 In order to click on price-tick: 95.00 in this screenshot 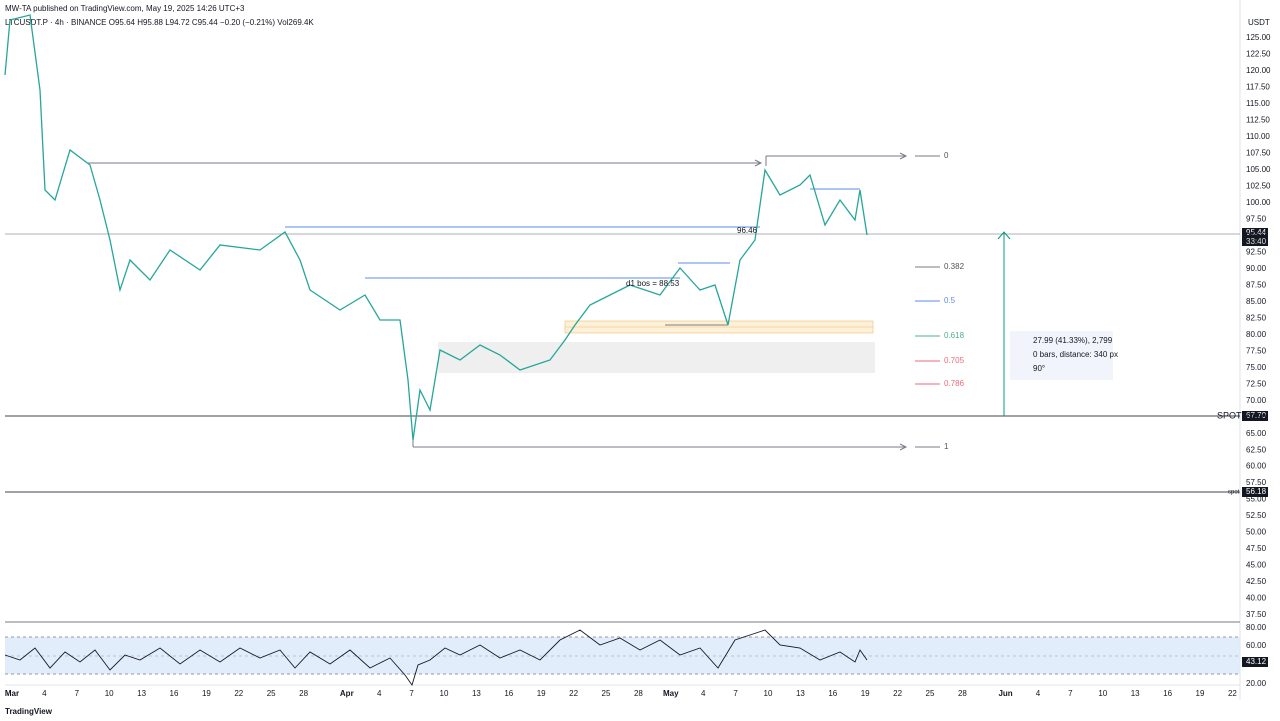, I will do `click(1256, 235)`.